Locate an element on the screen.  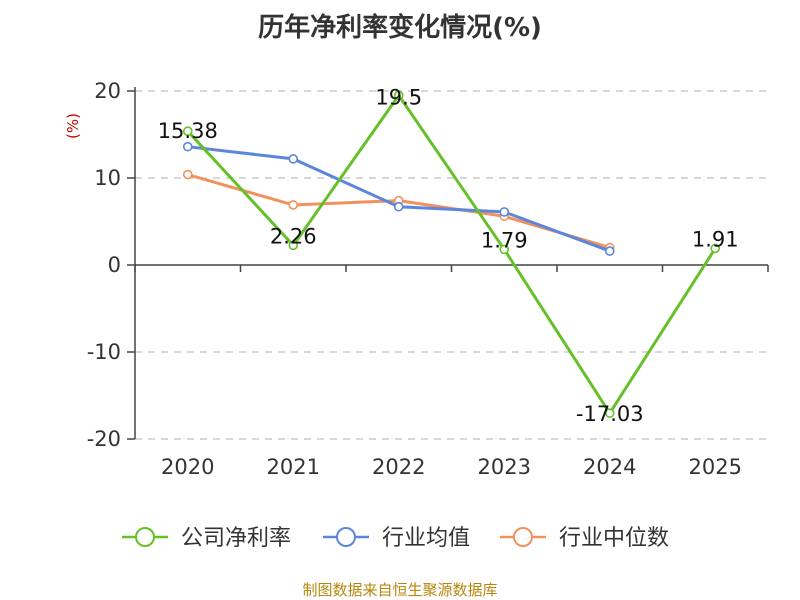
chart-title: 历年净利率变化情况(%) is located at coordinates (400, 27).